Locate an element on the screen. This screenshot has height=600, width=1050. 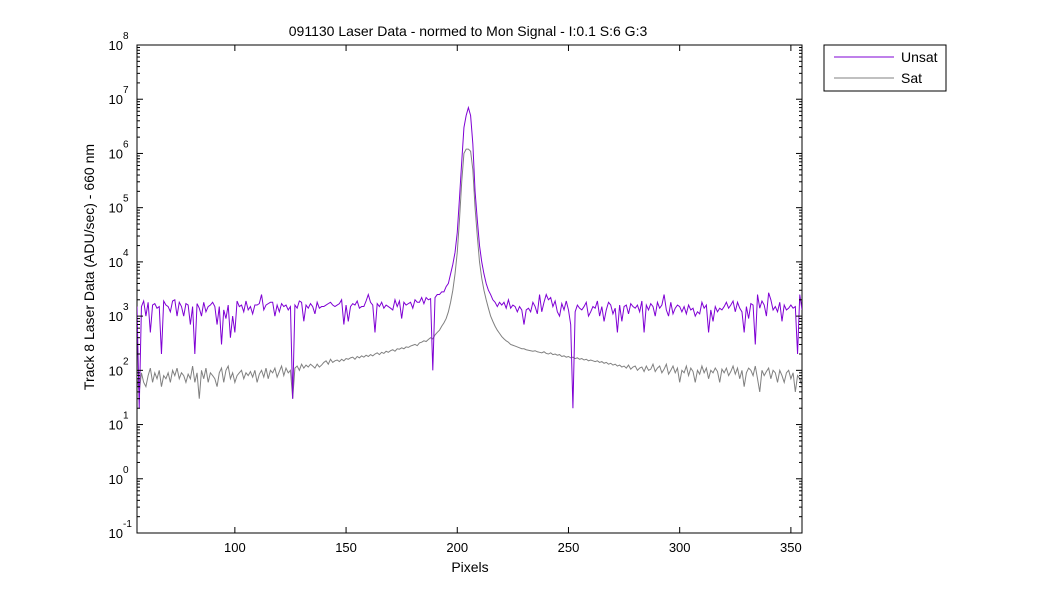
y-tick-exponent: 7 is located at coordinates (126, 90).